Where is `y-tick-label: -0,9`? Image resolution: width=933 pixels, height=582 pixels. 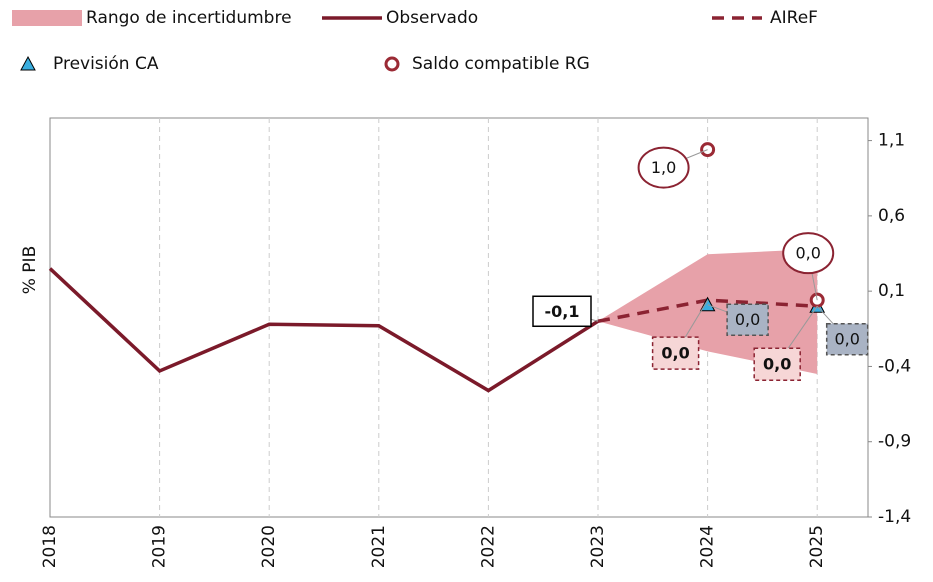
y-tick-label: -0,9 is located at coordinates (894, 442).